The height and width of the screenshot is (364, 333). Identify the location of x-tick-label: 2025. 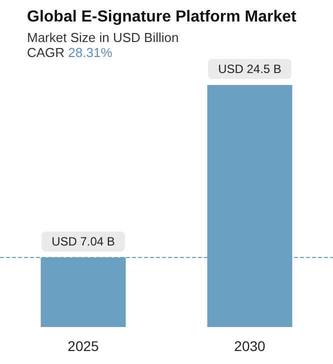
(84, 346).